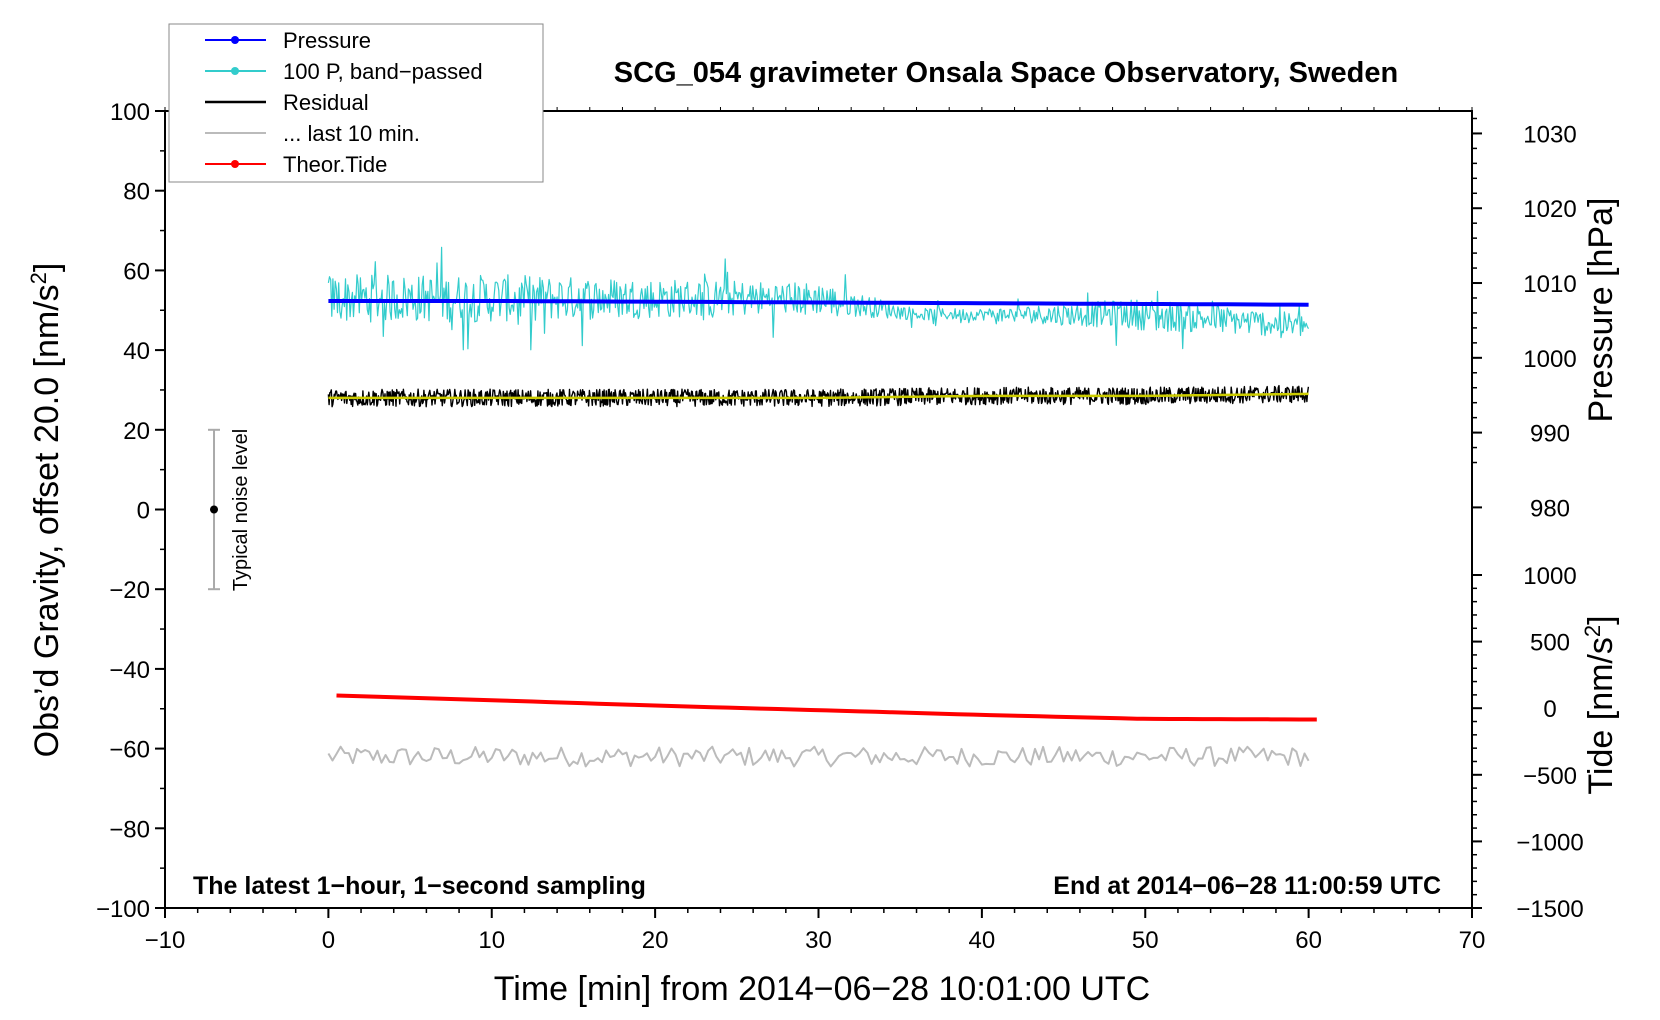  Describe the element at coordinates (1549, 284) in the screenshot. I see `pressure-tick-label: 1010` at that location.